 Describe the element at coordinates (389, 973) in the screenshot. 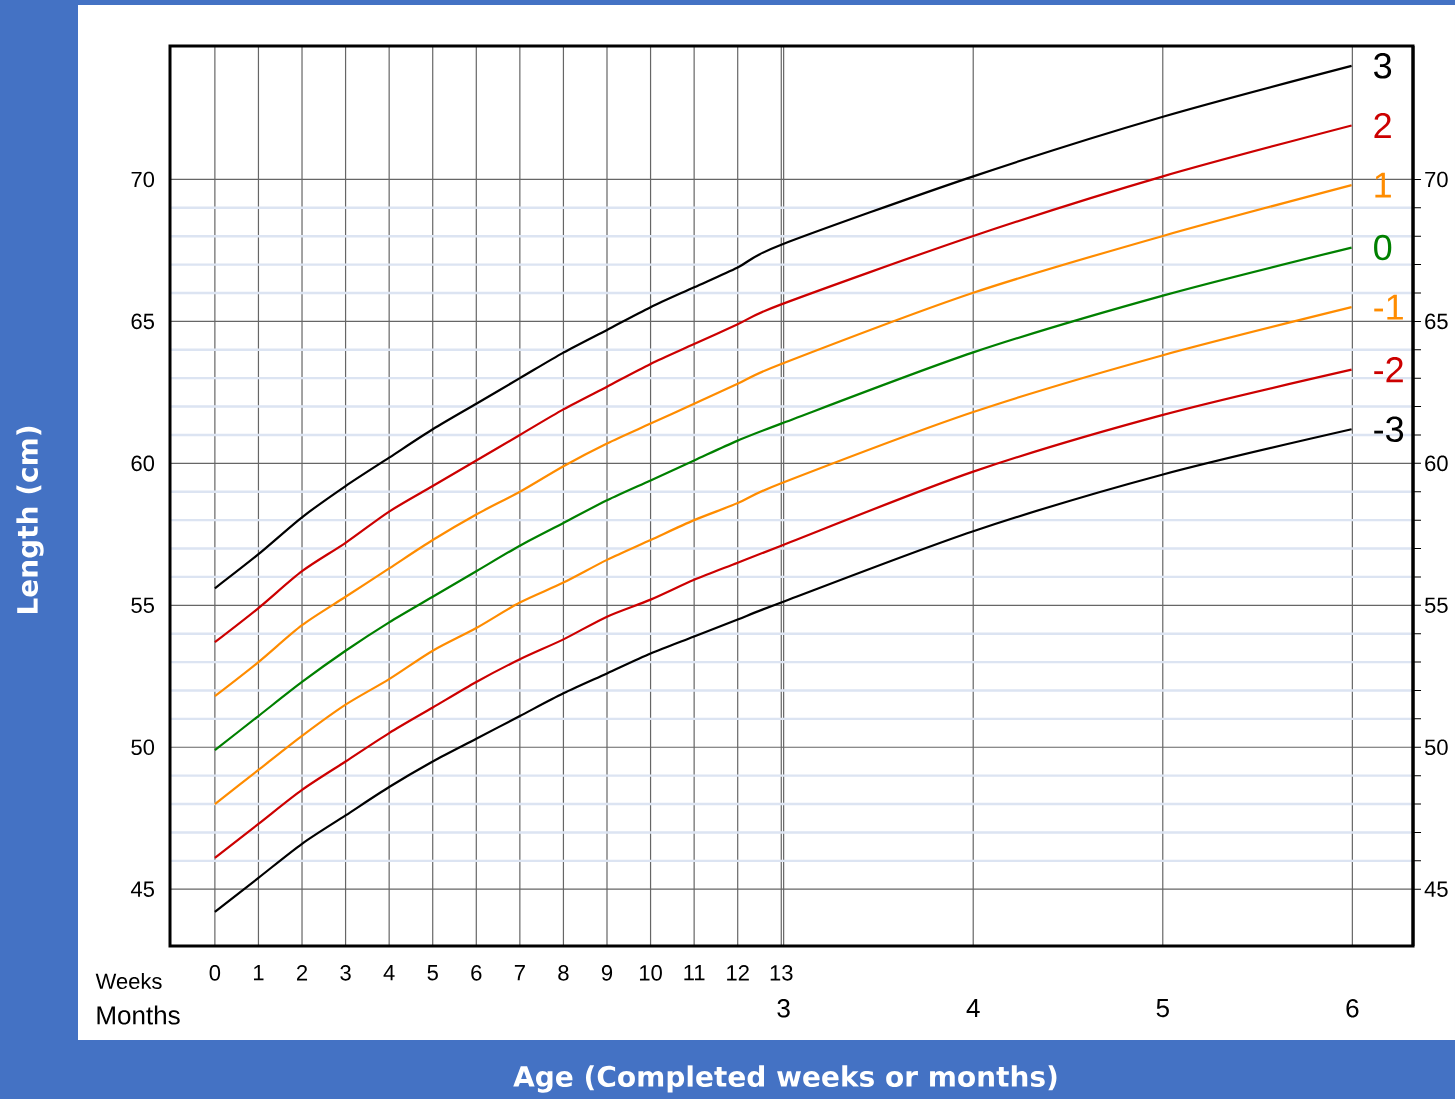

I see `x-tick-label: 4` at that location.